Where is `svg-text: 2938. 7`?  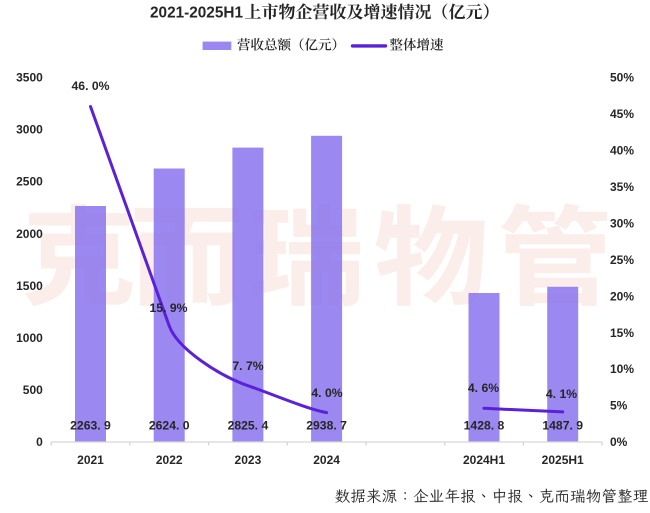 svg-text: 2938. 7 is located at coordinates (326, 426).